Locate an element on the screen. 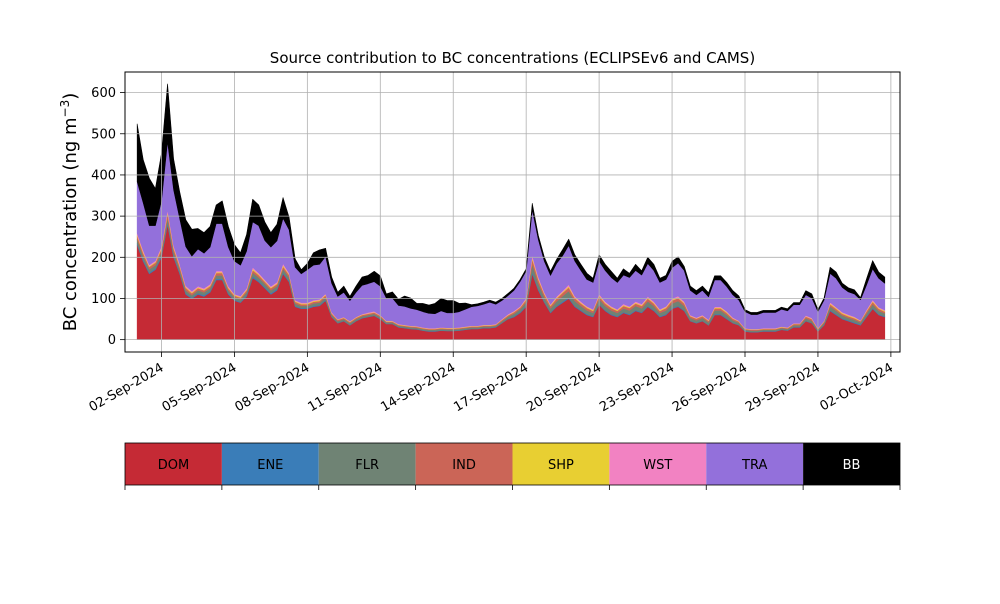 The height and width of the screenshot is (604, 1000). y-axis-title: BC concentration (ng m−3) is located at coordinates (69, 212).